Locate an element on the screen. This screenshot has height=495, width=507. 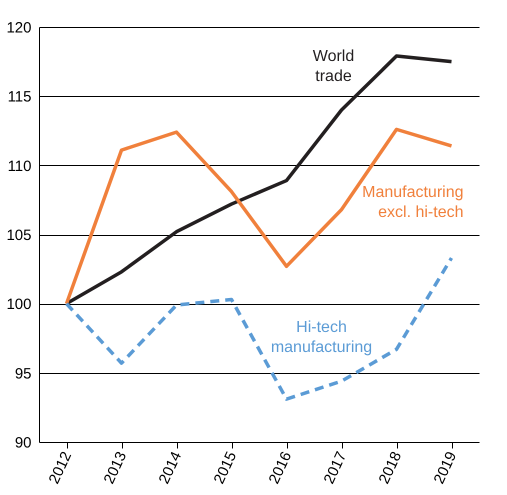
x-tick-label: 2016 is located at coordinates (281, 468).